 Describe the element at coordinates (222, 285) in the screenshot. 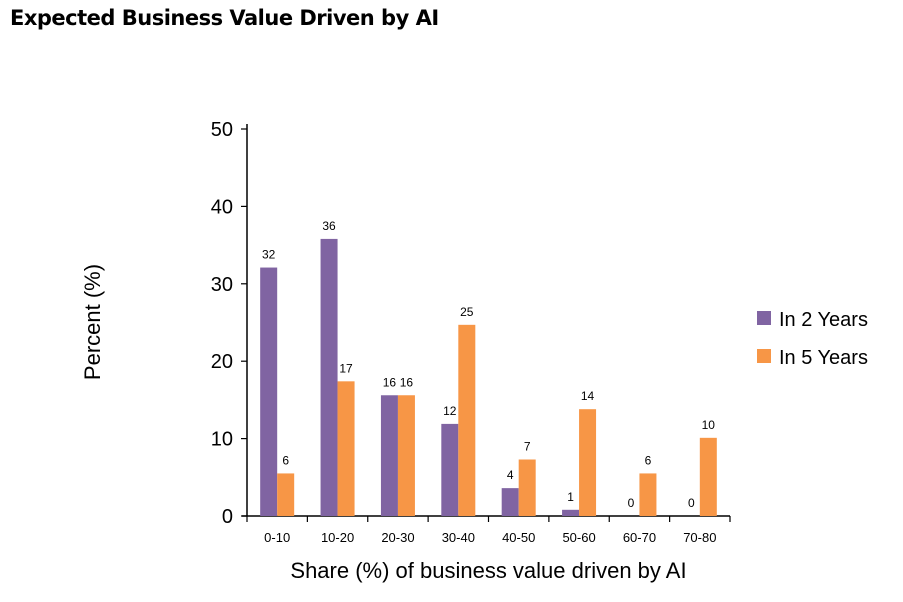

I see `y-tick-label: 30` at that location.